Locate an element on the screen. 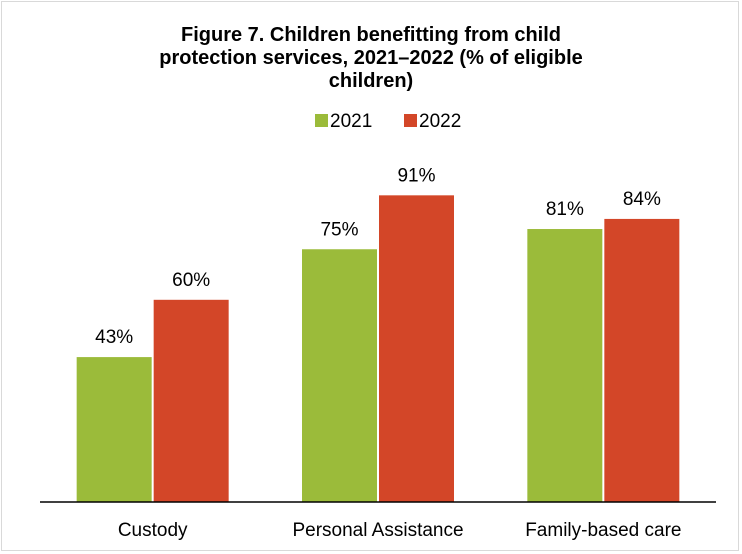 This screenshot has width=742, height=554. category-label-1: Personal Assistance is located at coordinates (377, 530).